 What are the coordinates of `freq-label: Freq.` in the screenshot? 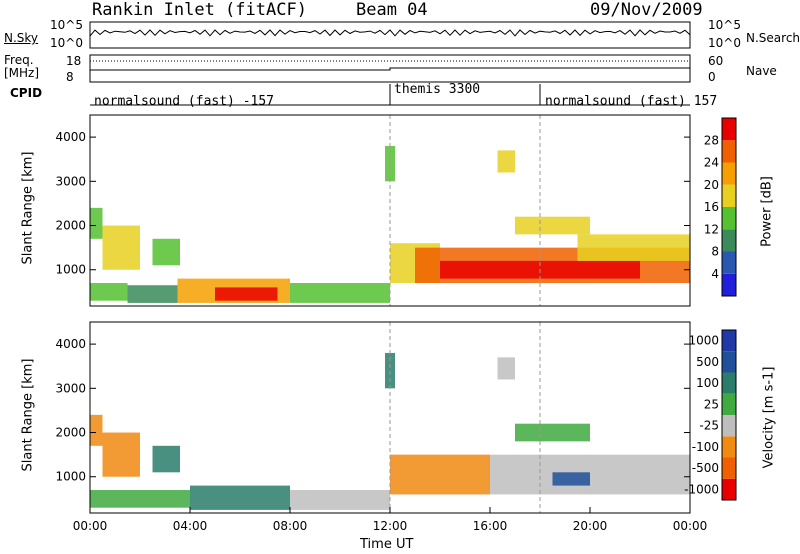 It's located at (19, 60).